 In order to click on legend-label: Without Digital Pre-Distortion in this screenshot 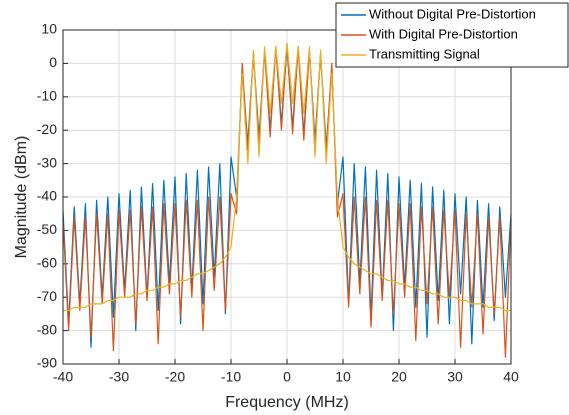, I will do `click(452, 13)`.